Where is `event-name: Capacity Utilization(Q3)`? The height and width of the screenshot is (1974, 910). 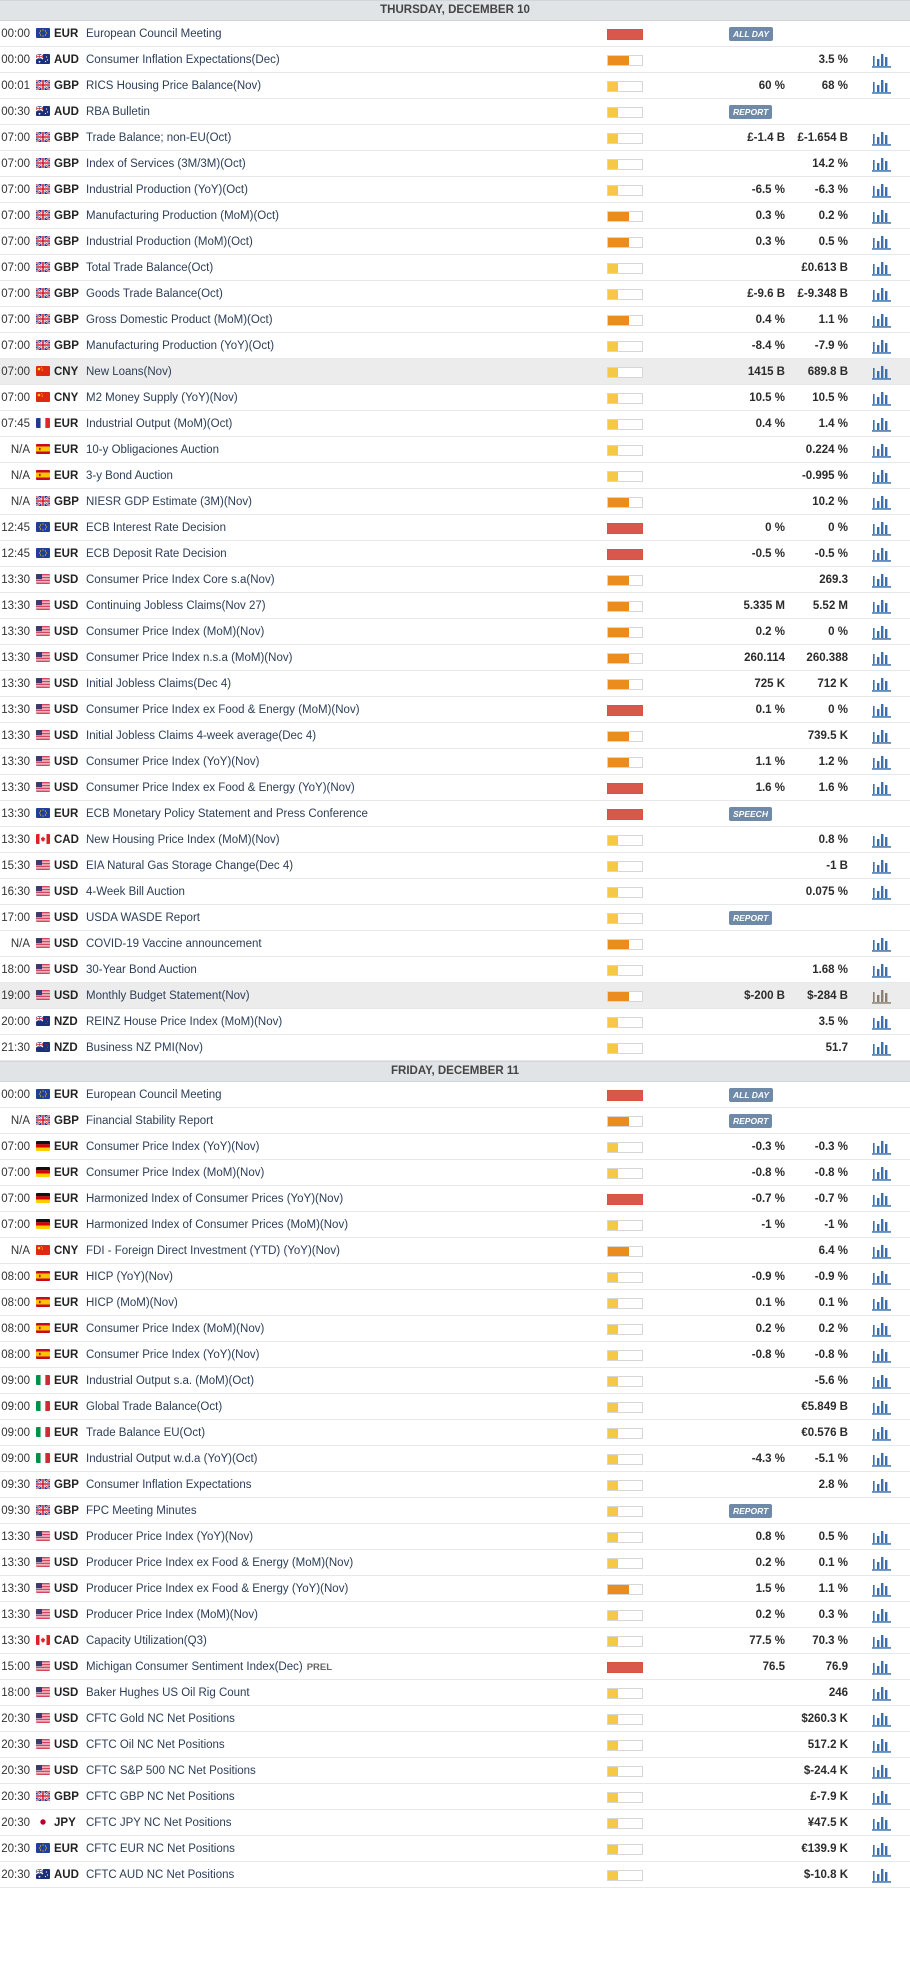 event-name: Capacity Utilization(Q3) is located at coordinates (146, 1641).